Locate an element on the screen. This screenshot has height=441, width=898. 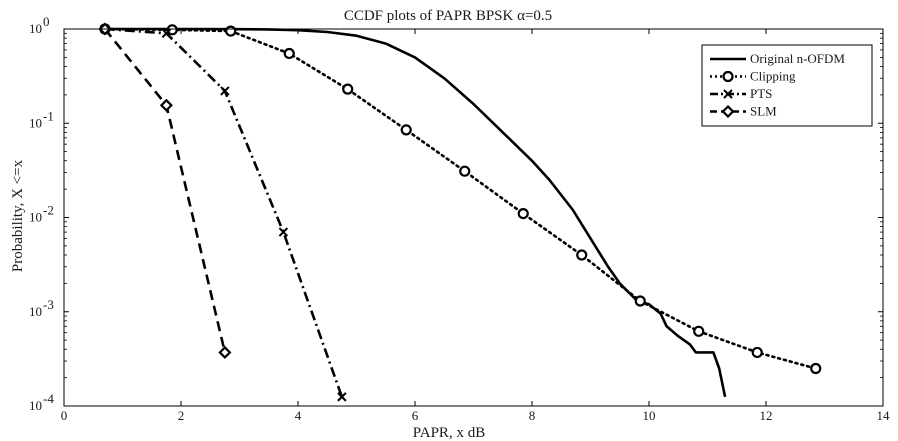
x-tick-label: 12 is located at coordinates (766, 415).